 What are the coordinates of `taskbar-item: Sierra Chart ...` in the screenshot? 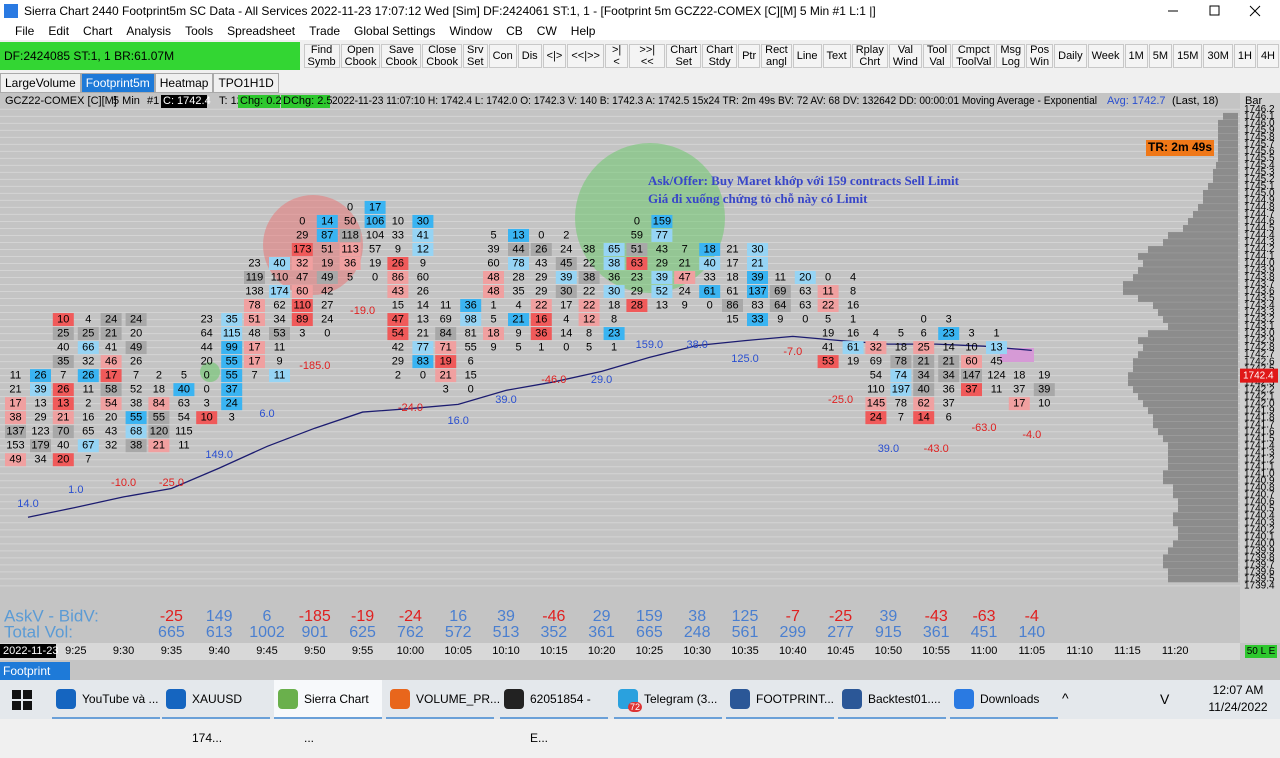 It's located at (328, 712).